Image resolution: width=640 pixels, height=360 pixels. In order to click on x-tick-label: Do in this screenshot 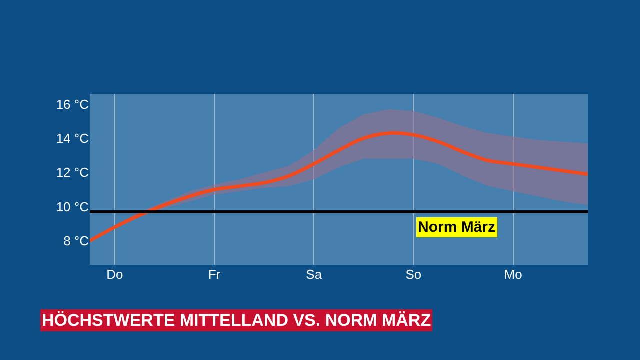, I will do `click(115, 274)`.